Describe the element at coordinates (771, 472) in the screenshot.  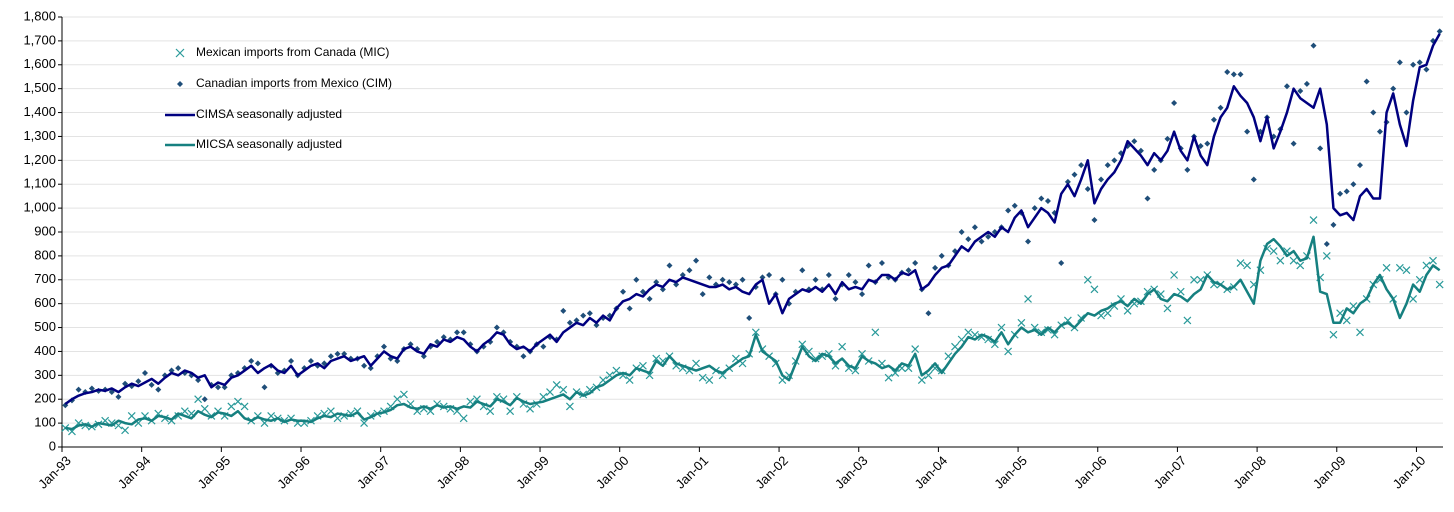
I see `x-tick-label: Jan-02` at that location.